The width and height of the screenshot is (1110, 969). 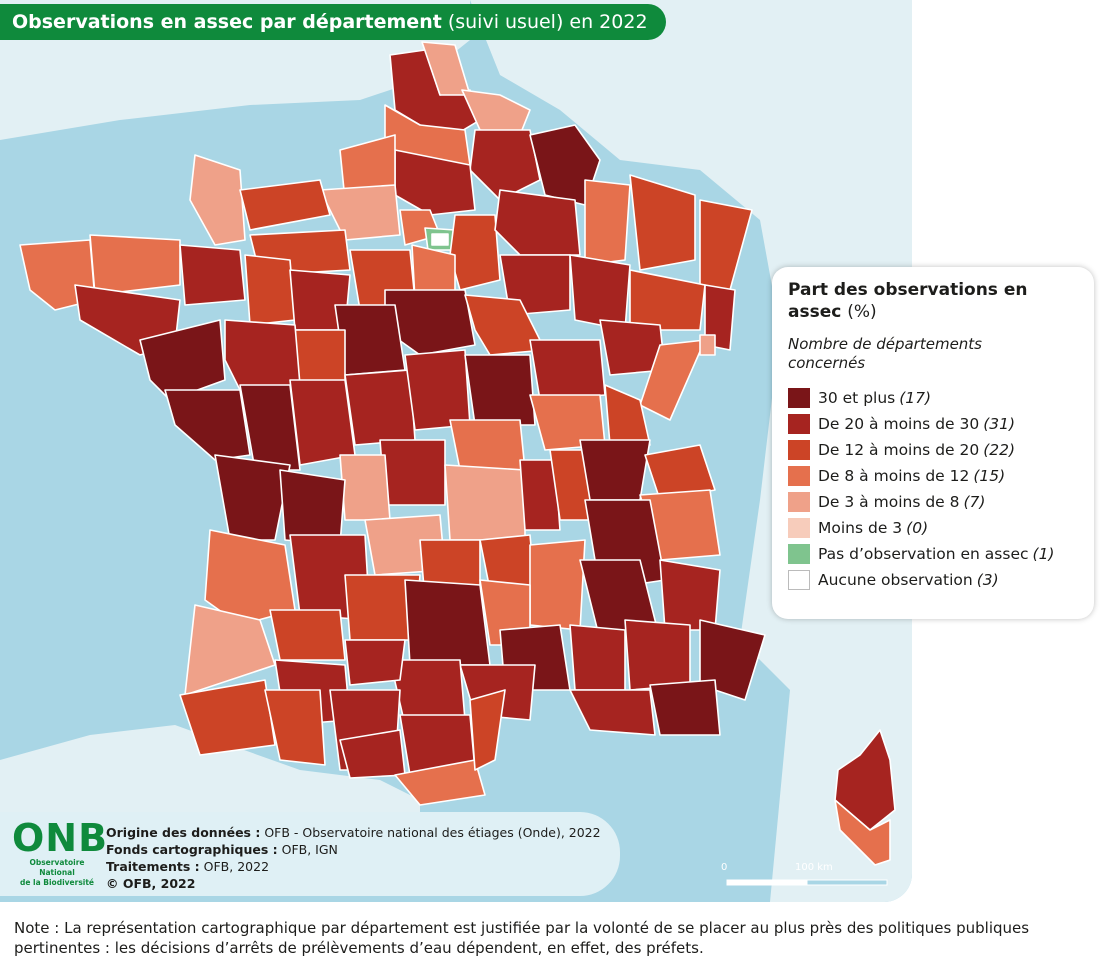 I want to click on onb-logo-line1: Observatoire National, so click(x=57, y=867).